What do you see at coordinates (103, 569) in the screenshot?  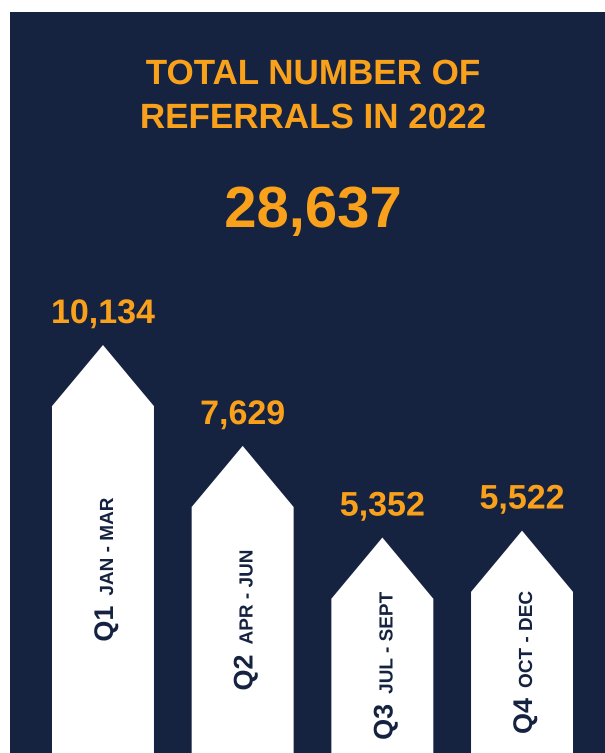 I see `x-tick-label: Q1 JAN - MAR` at bounding box center [103, 569].